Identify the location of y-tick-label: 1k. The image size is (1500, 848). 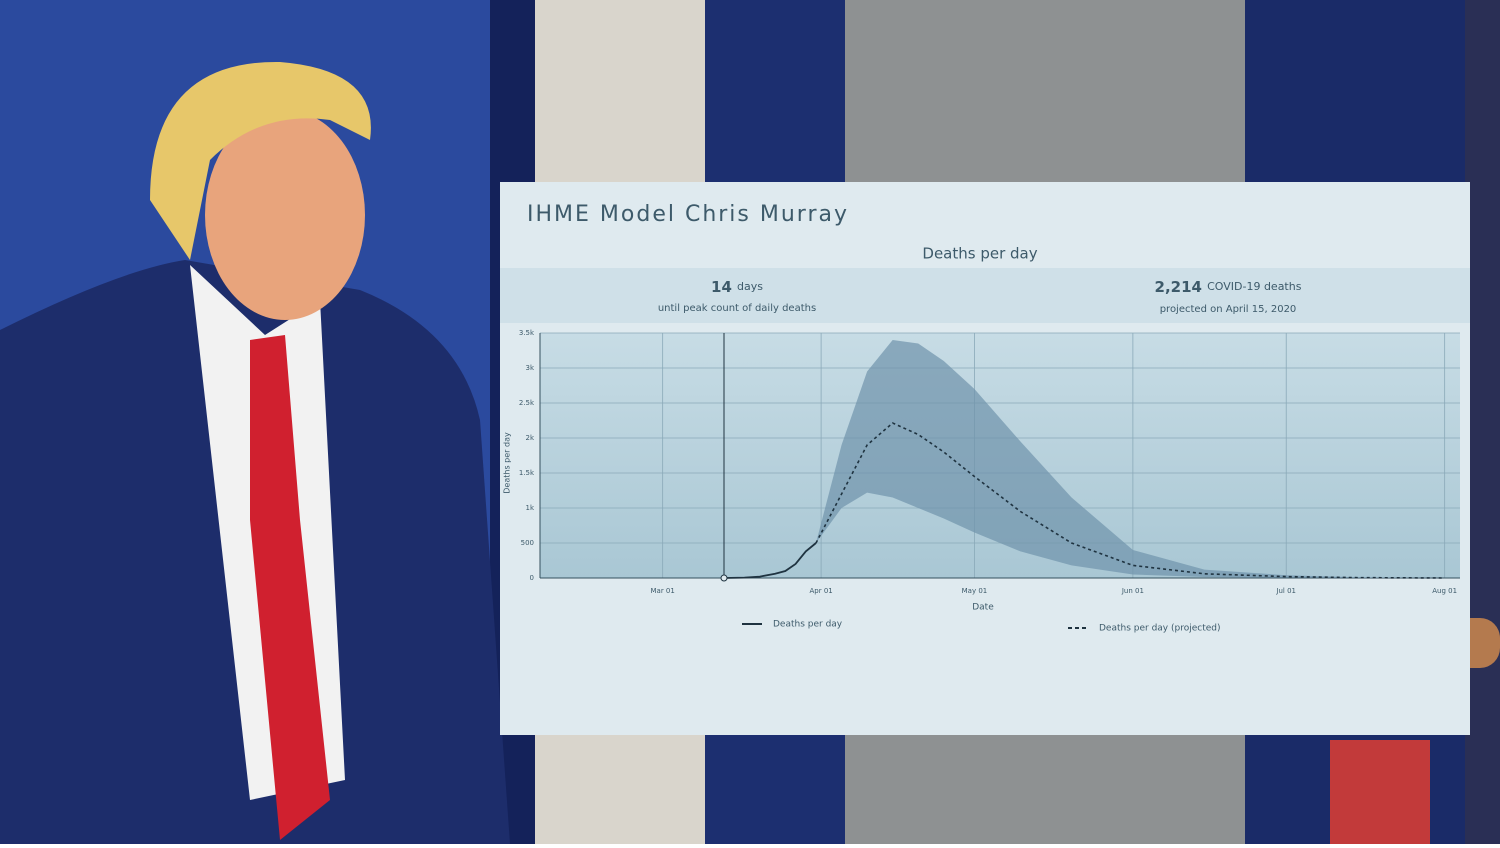
(529, 508).